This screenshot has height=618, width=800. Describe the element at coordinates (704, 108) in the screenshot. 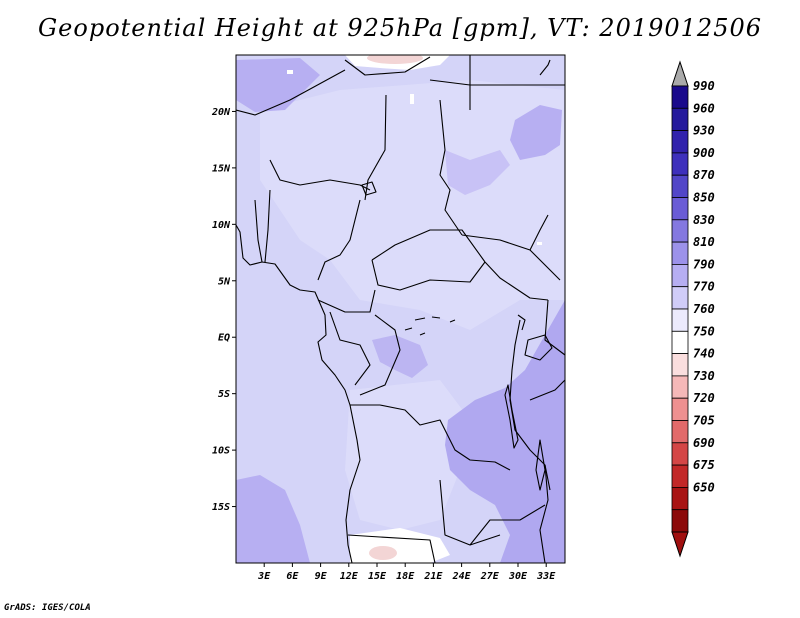

I see `colorbar-level-label: 960` at that location.